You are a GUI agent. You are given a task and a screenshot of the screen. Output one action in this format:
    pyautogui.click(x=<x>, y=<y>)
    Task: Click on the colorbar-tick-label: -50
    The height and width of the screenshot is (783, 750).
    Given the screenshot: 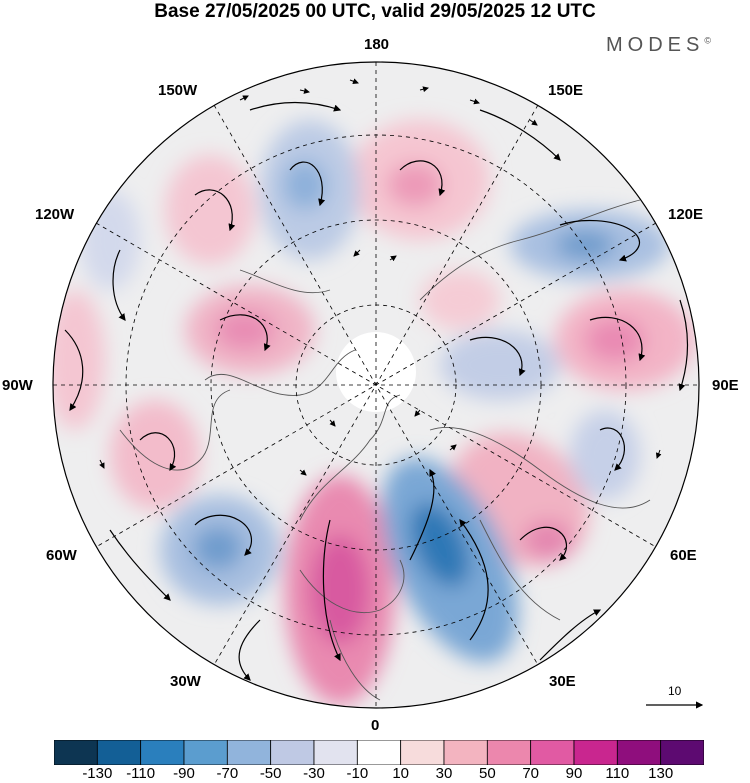 What is the action you would take?
    pyautogui.click(x=270, y=773)
    